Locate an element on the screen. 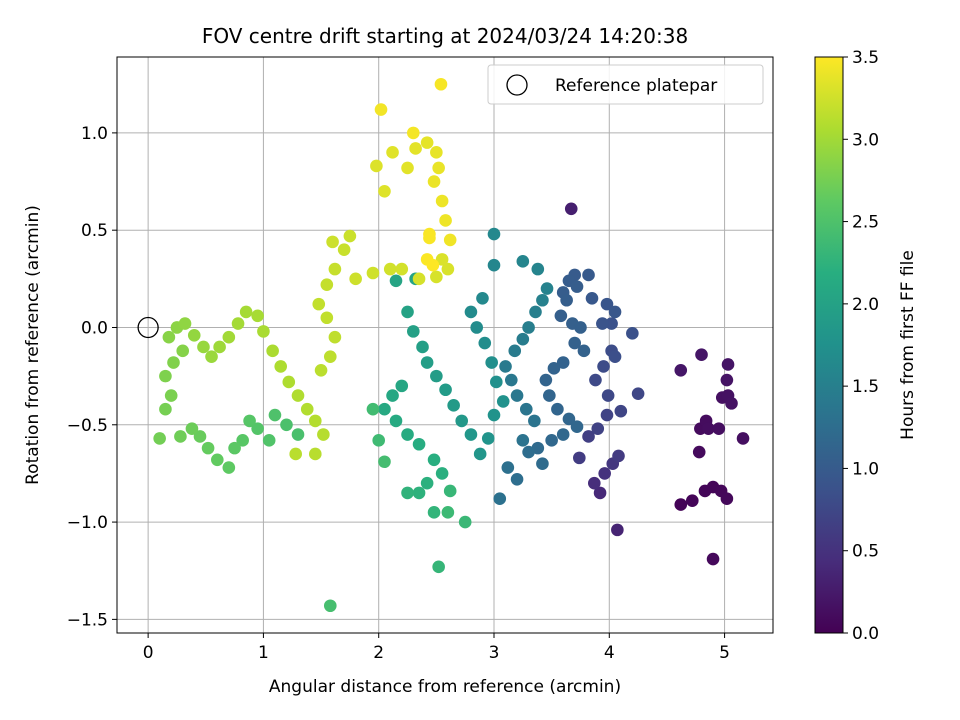  y-tick-label: −0.5 is located at coordinates (87, 426).